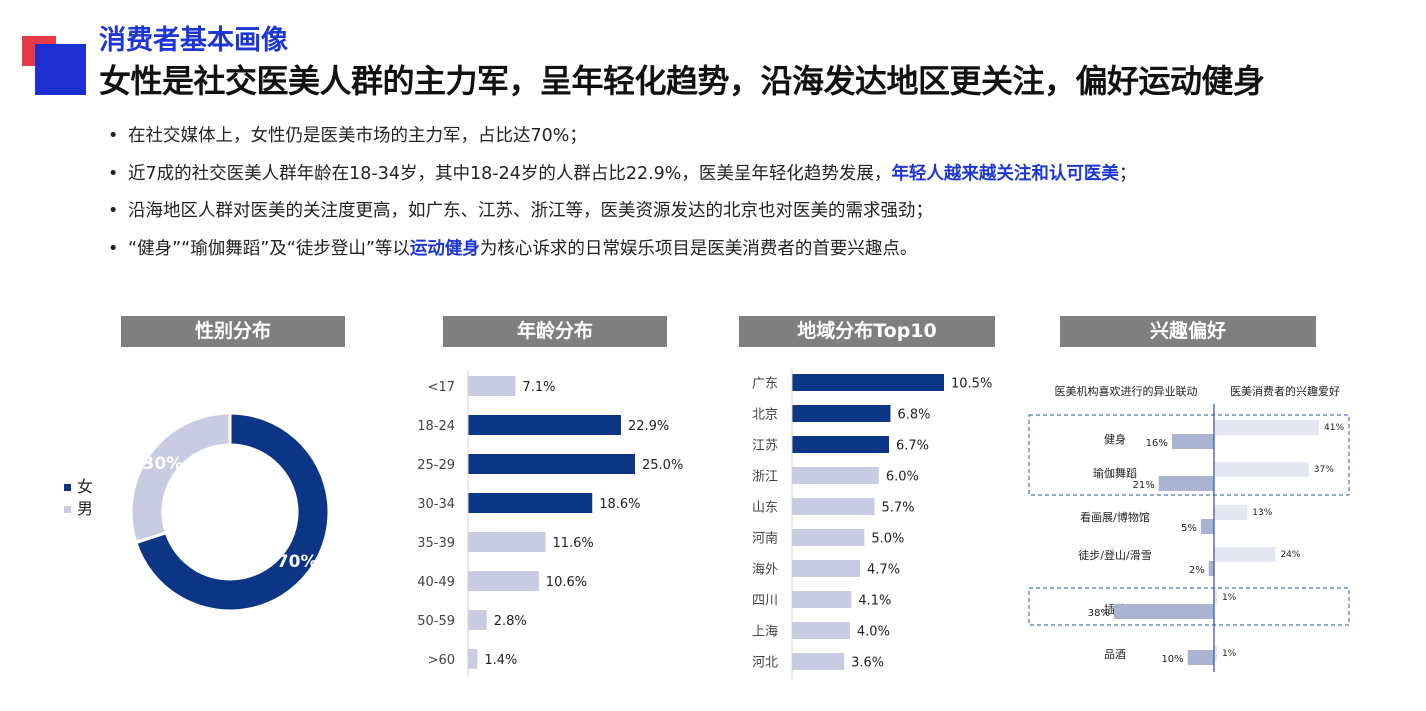 The width and height of the screenshot is (1426, 711). I want to click on value-label: 25.0%, so click(662, 465).